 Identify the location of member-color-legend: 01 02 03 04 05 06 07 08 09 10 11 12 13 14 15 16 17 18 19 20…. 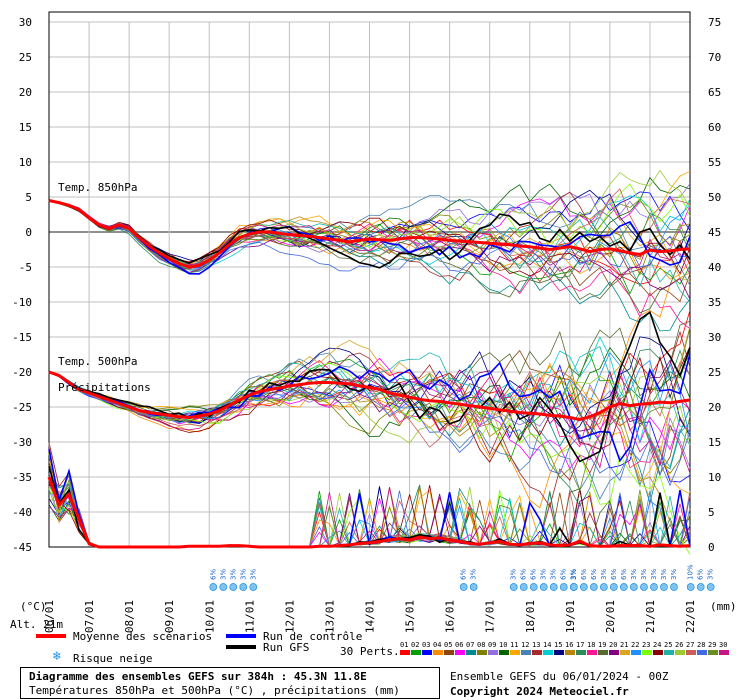
(564, 648).